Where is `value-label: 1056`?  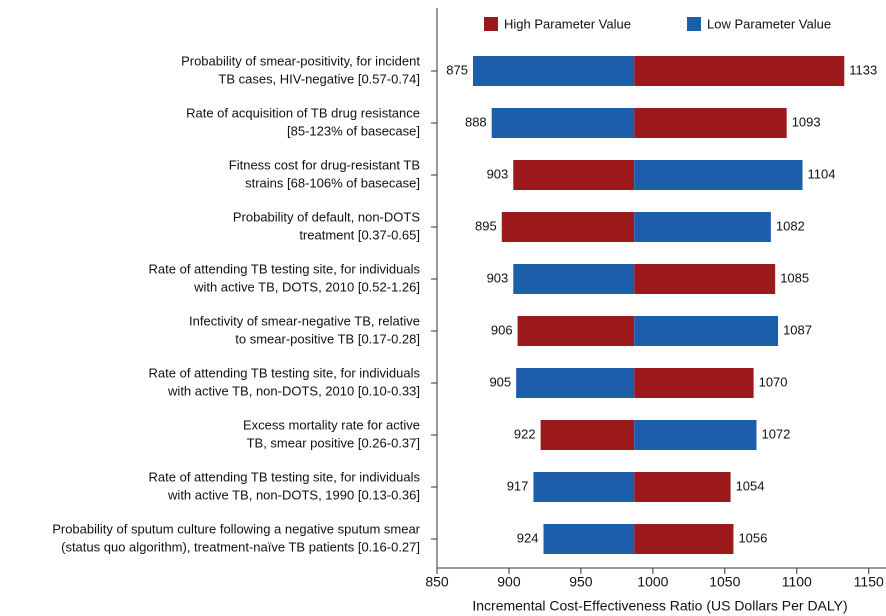
value-label: 1056 is located at coordinates (752, 537).